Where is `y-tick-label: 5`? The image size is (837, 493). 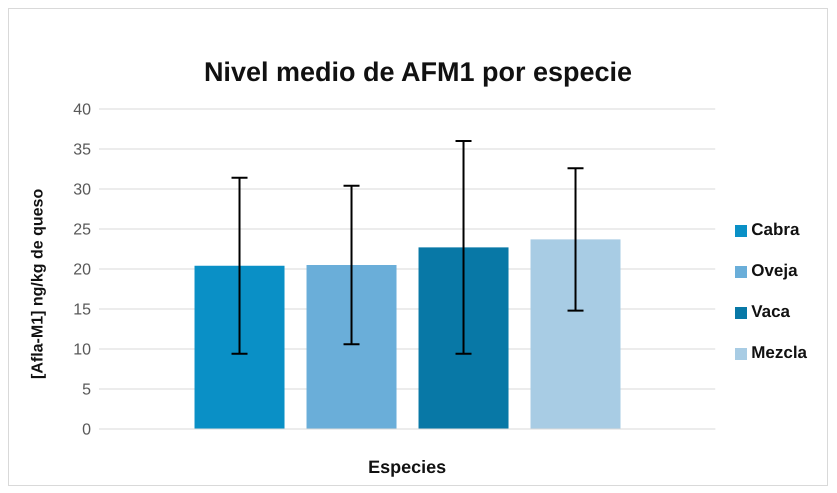 y-tick-label: 5 is located at coordinates (87, 390).